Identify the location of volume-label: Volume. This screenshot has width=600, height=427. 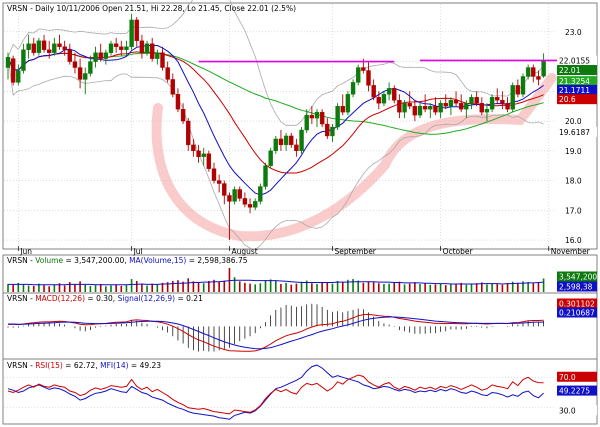
(49, 260).